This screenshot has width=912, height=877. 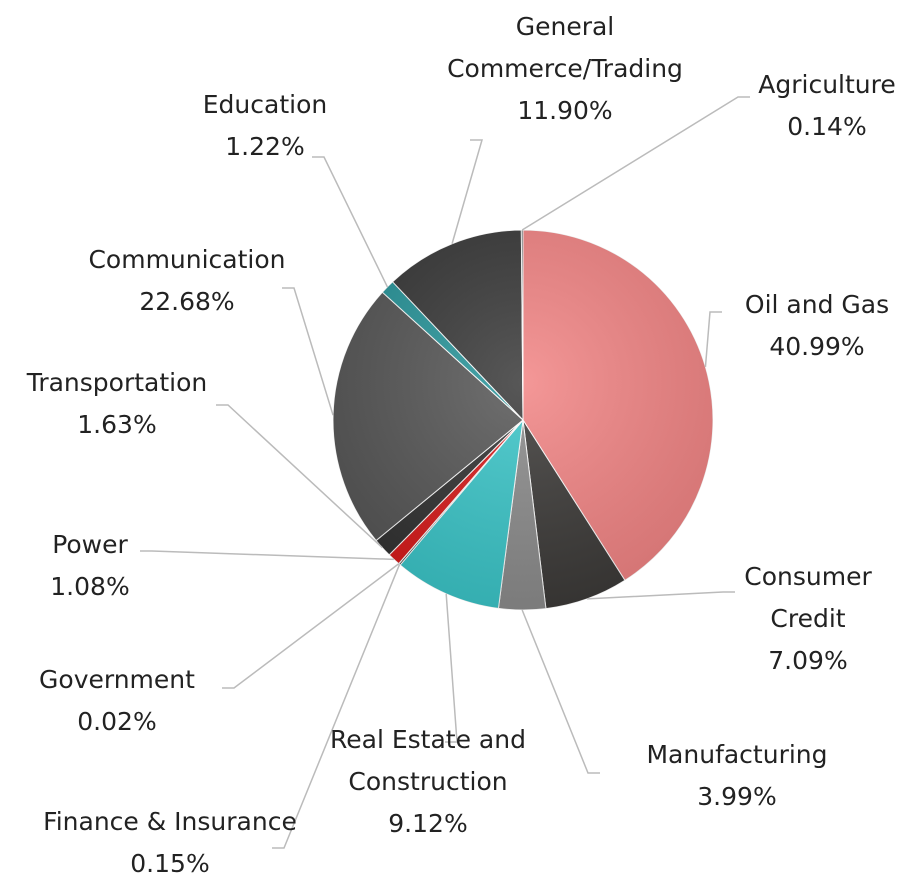 What do you see at coordinates (428, 823) in the screenshot?
I see `value-label: 9.12%` at bounding box center [428, 823].